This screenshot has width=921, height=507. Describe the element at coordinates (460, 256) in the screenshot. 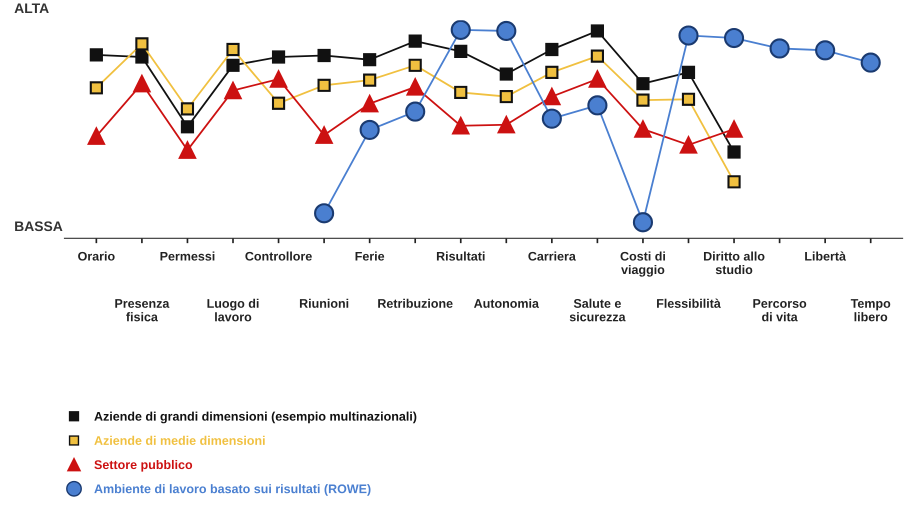

I see `x-tick-label: Risultati` at that location.